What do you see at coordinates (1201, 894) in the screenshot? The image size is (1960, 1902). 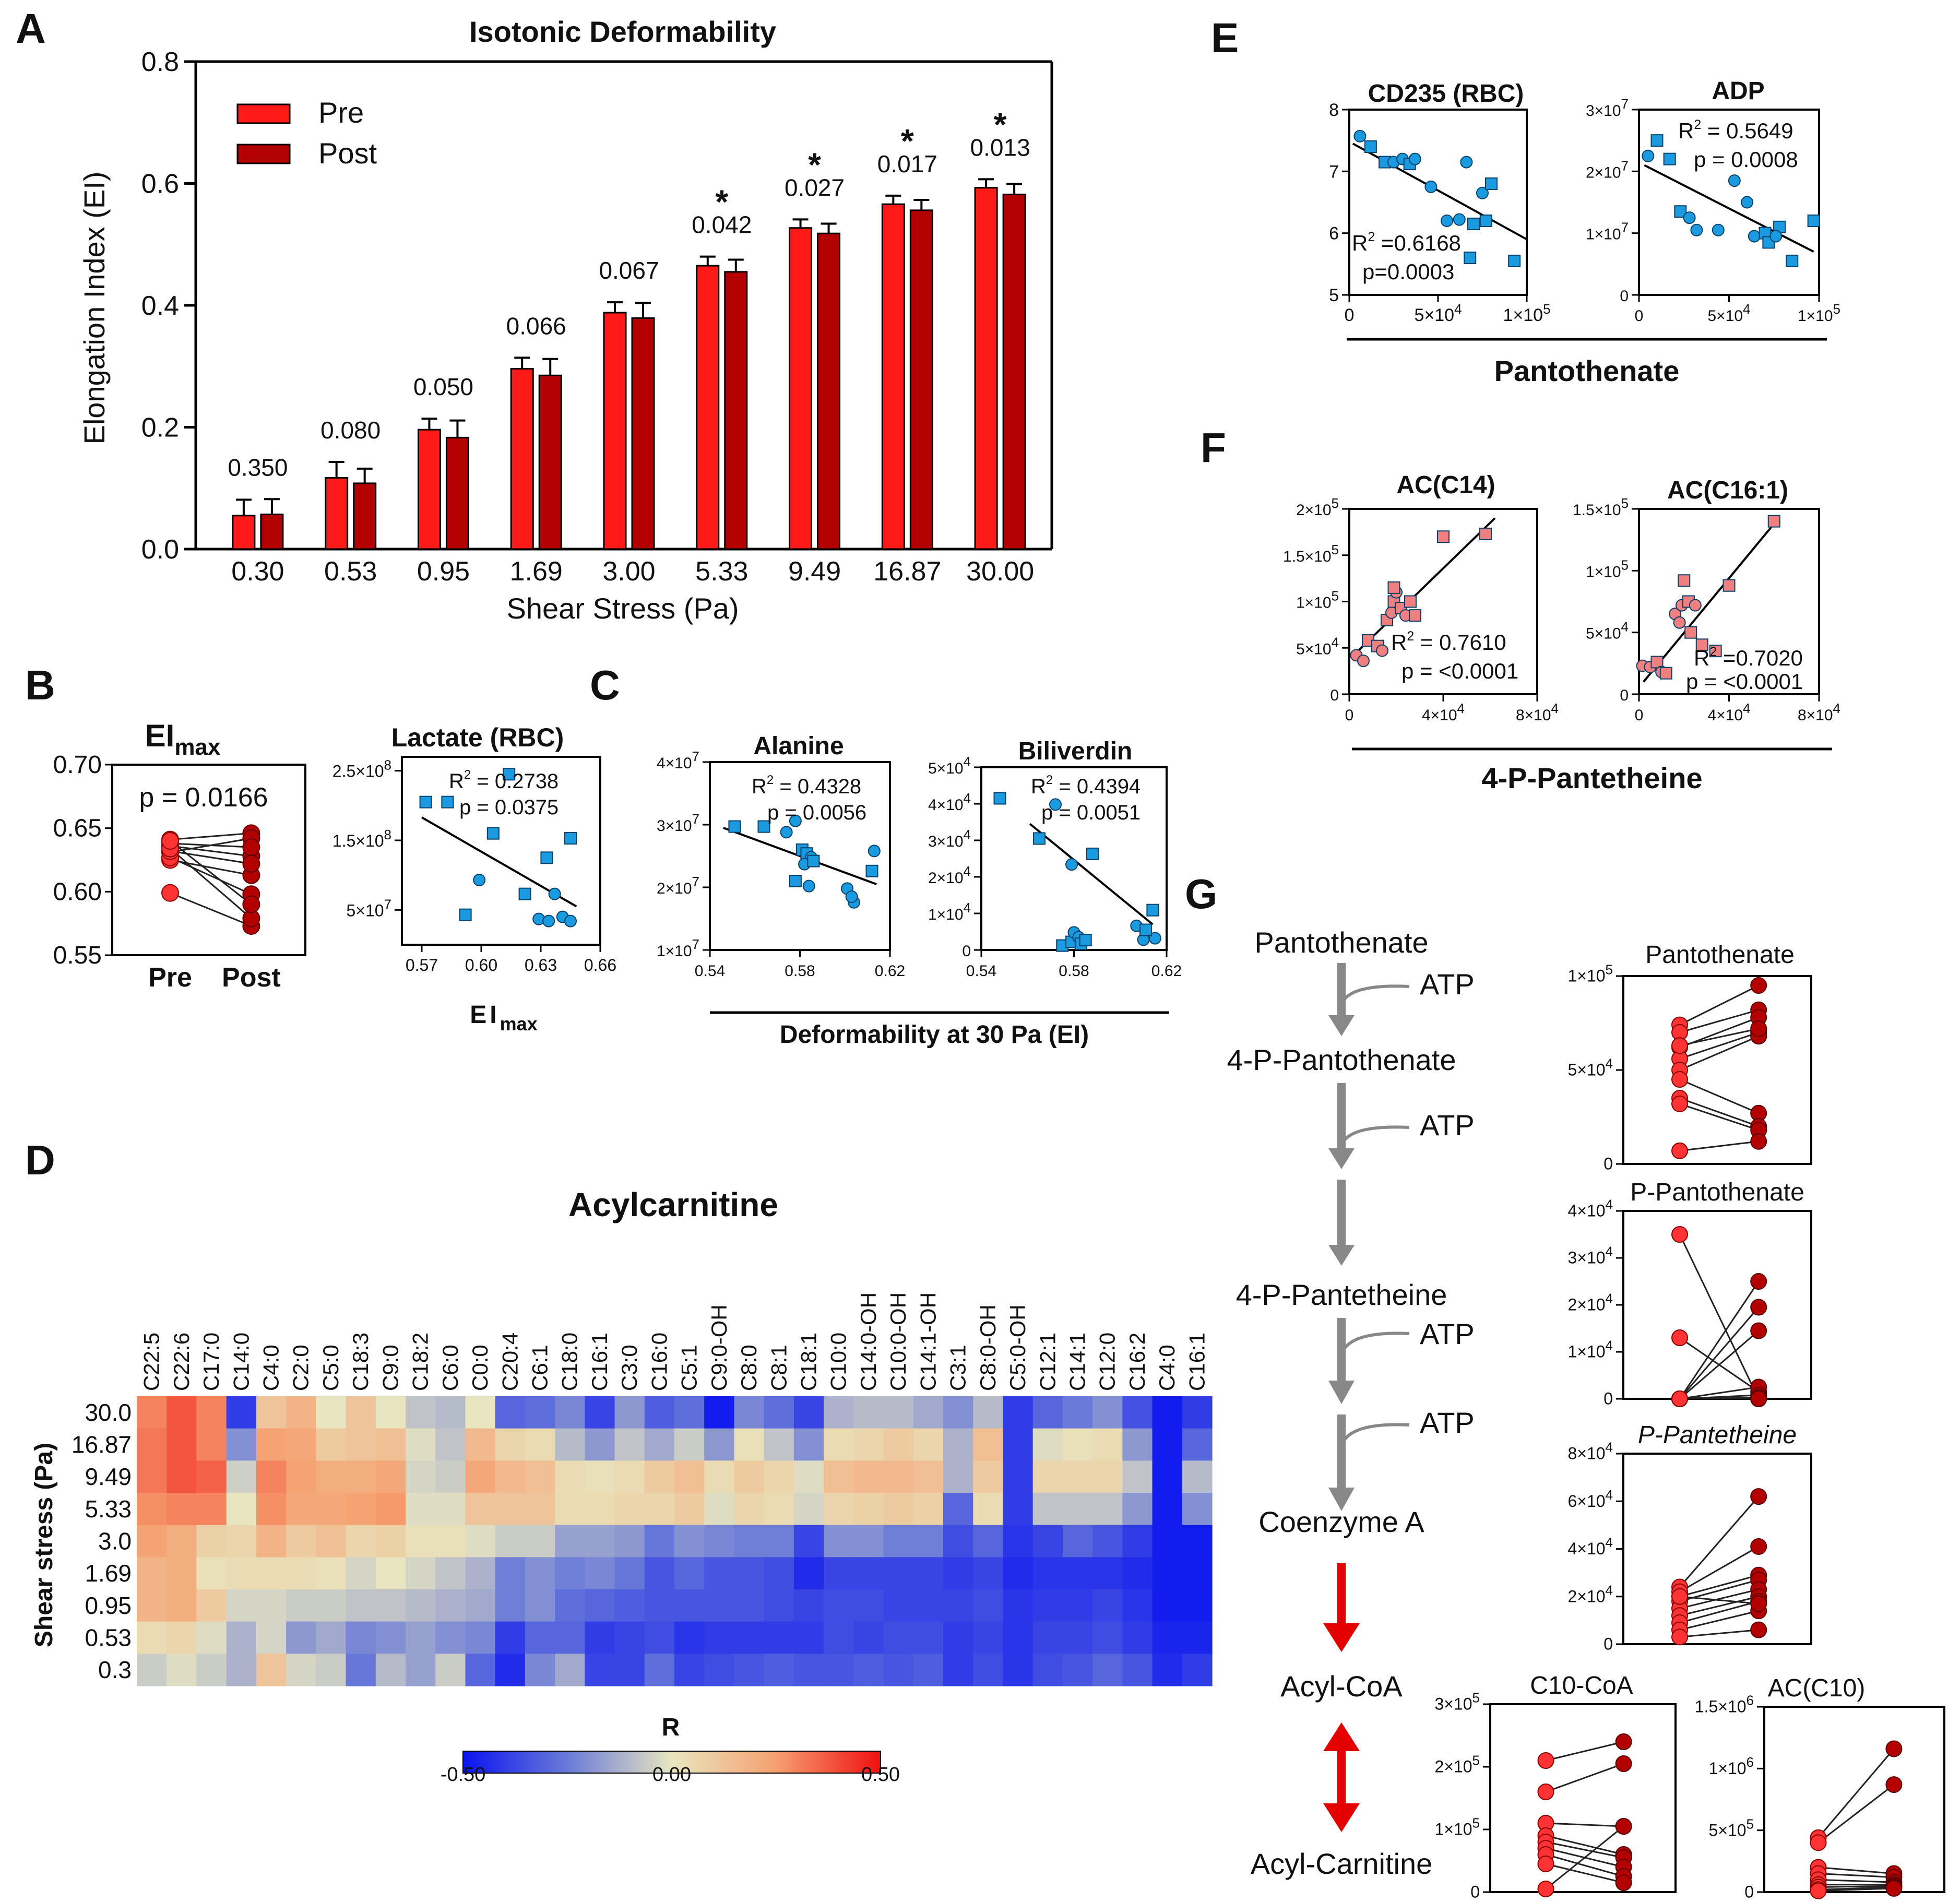 I see `panel-label-g: G` at bounding box center [1201, 894].